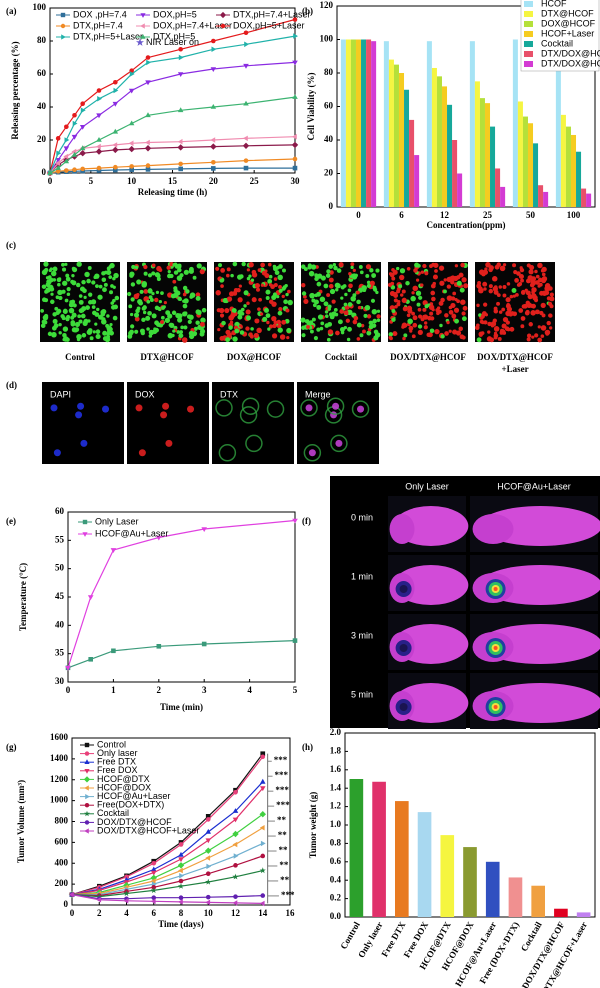 Image resolution: width=600 pixels, height=988 pixels. I want to click on hotspot, so click(403, 589).